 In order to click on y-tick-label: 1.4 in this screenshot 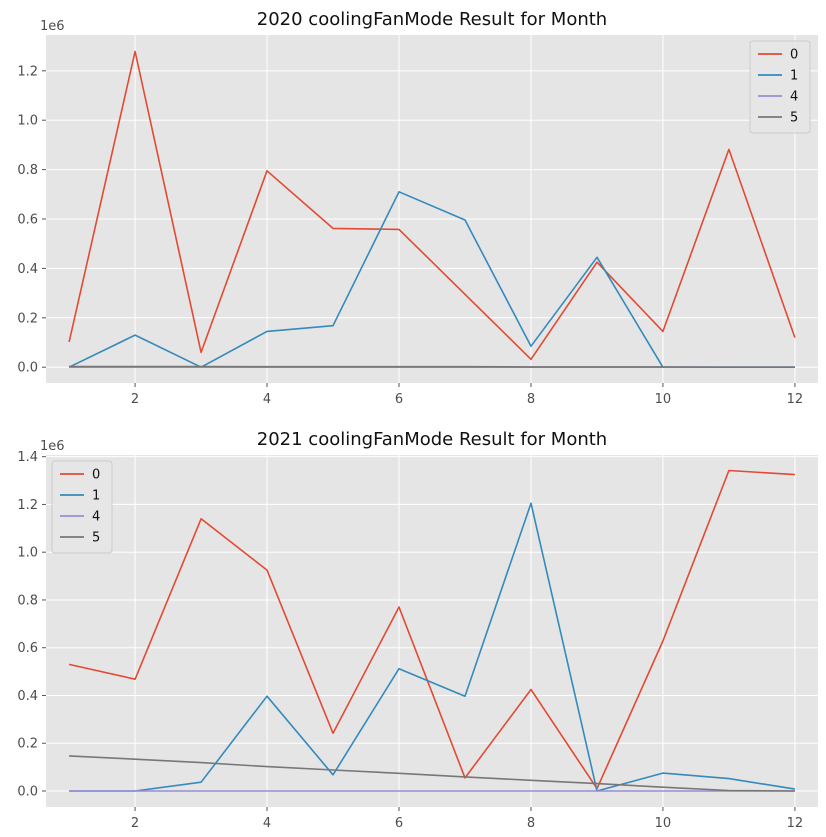, I will do `click(27, 457)`.